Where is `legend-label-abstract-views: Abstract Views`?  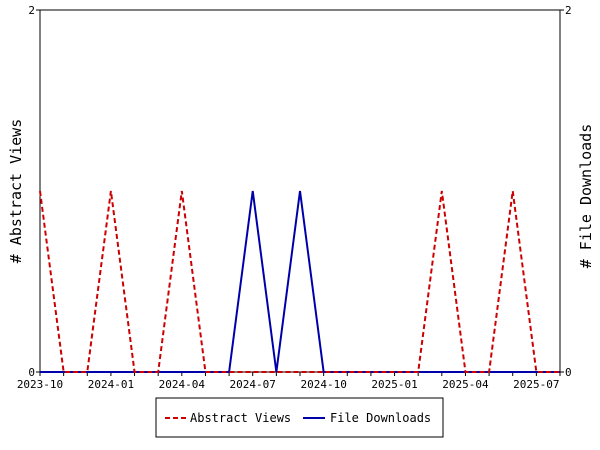
legend-label-abstract-views: Abstract Views is located at coordinates (240, 418).